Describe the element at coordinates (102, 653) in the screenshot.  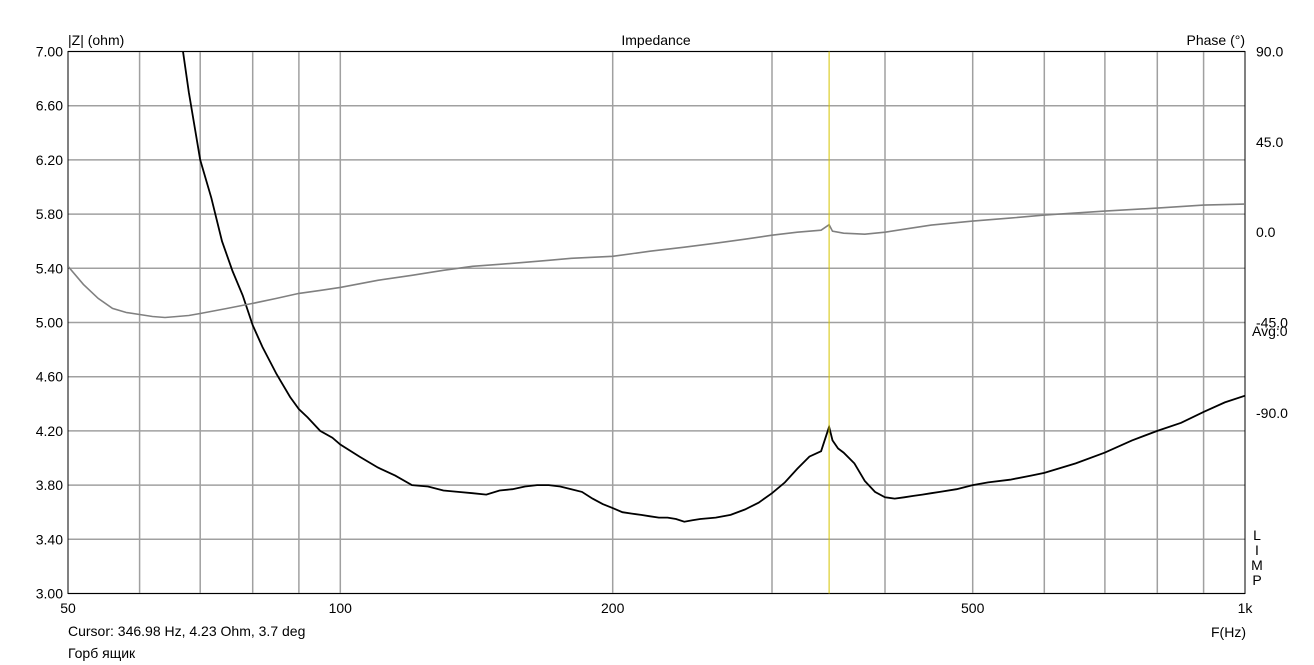
I see `measurement-name: Горб ящик` at that location.